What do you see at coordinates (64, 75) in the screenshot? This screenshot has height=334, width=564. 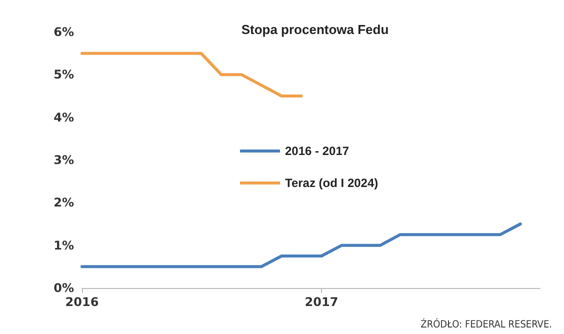 I see `y-tick-label: 5%` at bounding box center [64, 75].